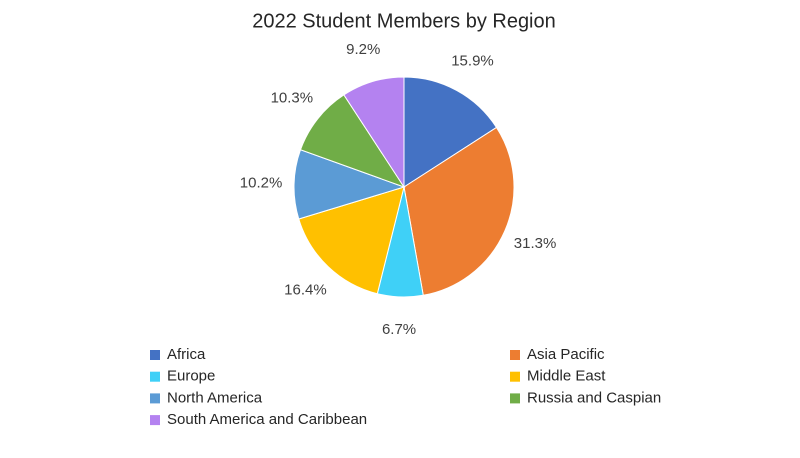 This screenshot has height=458, width=800. Describe the element at coordinates (215, 397) in the screenshot. I see `legend-label: North America` at that location.